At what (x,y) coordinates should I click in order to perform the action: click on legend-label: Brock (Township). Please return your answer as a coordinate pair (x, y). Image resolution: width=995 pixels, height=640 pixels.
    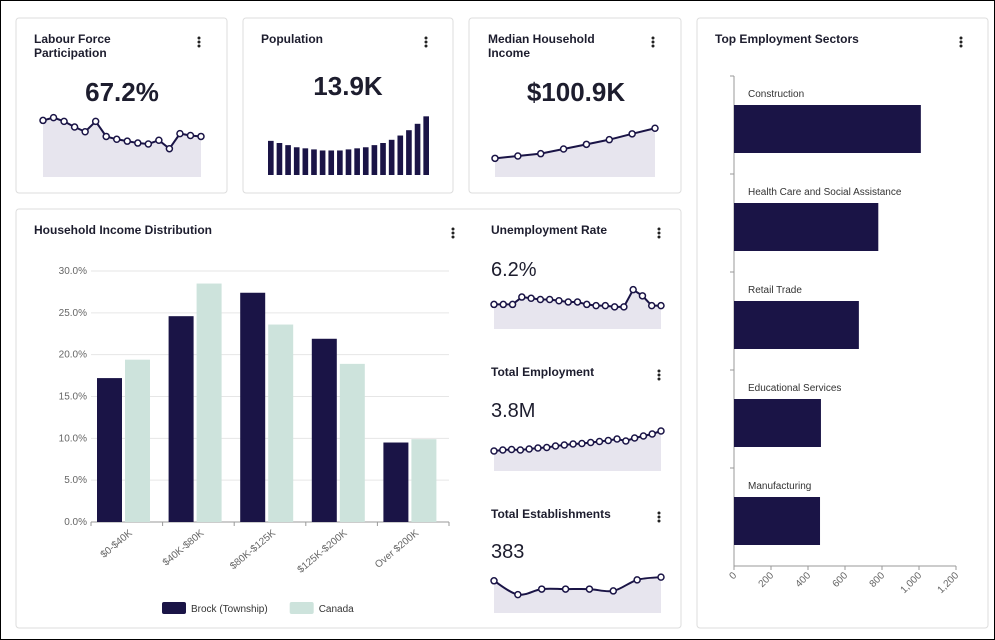
    Looking at the image, I should click on (229, 609).